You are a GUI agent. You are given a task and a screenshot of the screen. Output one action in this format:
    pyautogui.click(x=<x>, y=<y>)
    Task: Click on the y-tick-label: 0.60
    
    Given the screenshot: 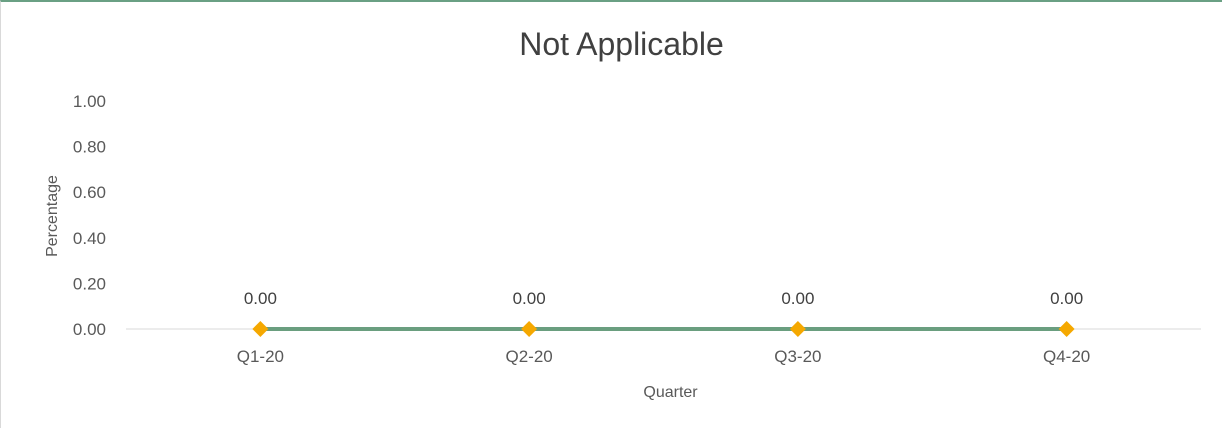 What is the action you would take?
    pyautogui.click(x=89, y=192)
    